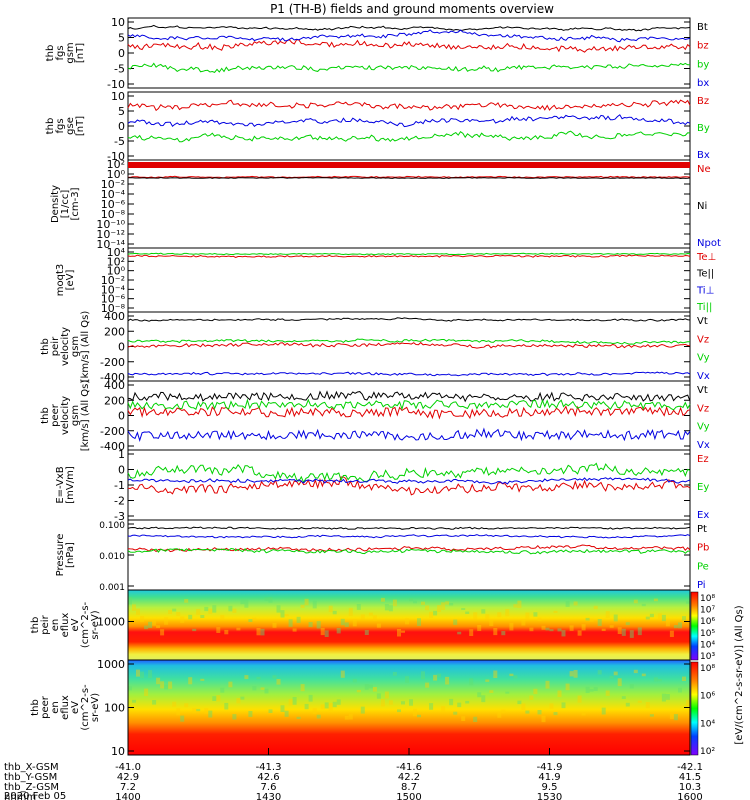  Describe the element at coordinates (703, 64) in the screenshot. I see `legend-by: by` at that location.